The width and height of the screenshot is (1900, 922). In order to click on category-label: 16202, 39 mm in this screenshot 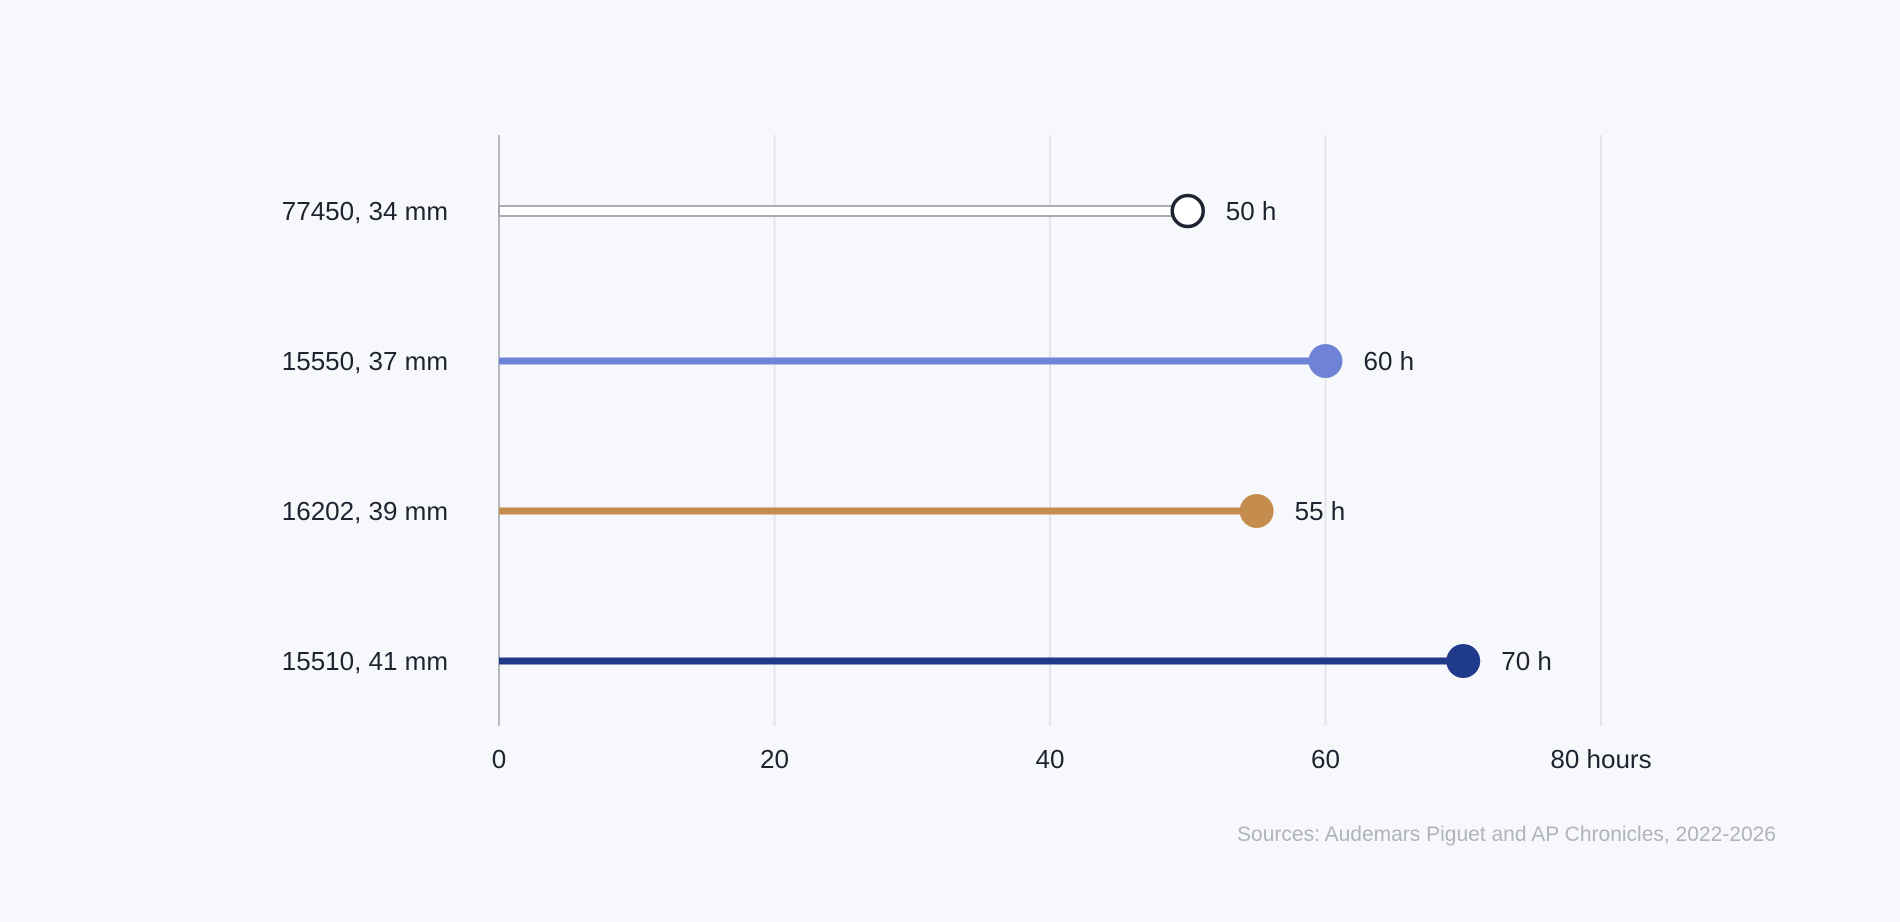, I will do `click(365, 511)`.